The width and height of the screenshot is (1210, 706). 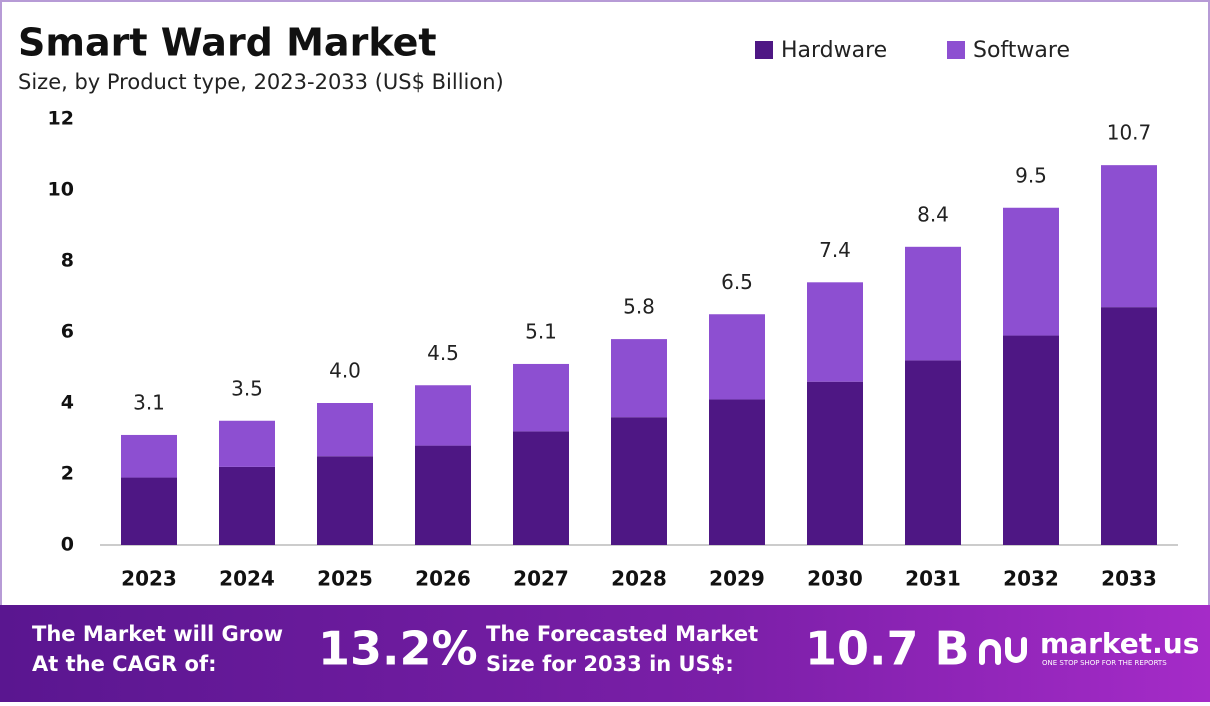 I want to click on total-label: 7.4, so click(x=835, y=250).